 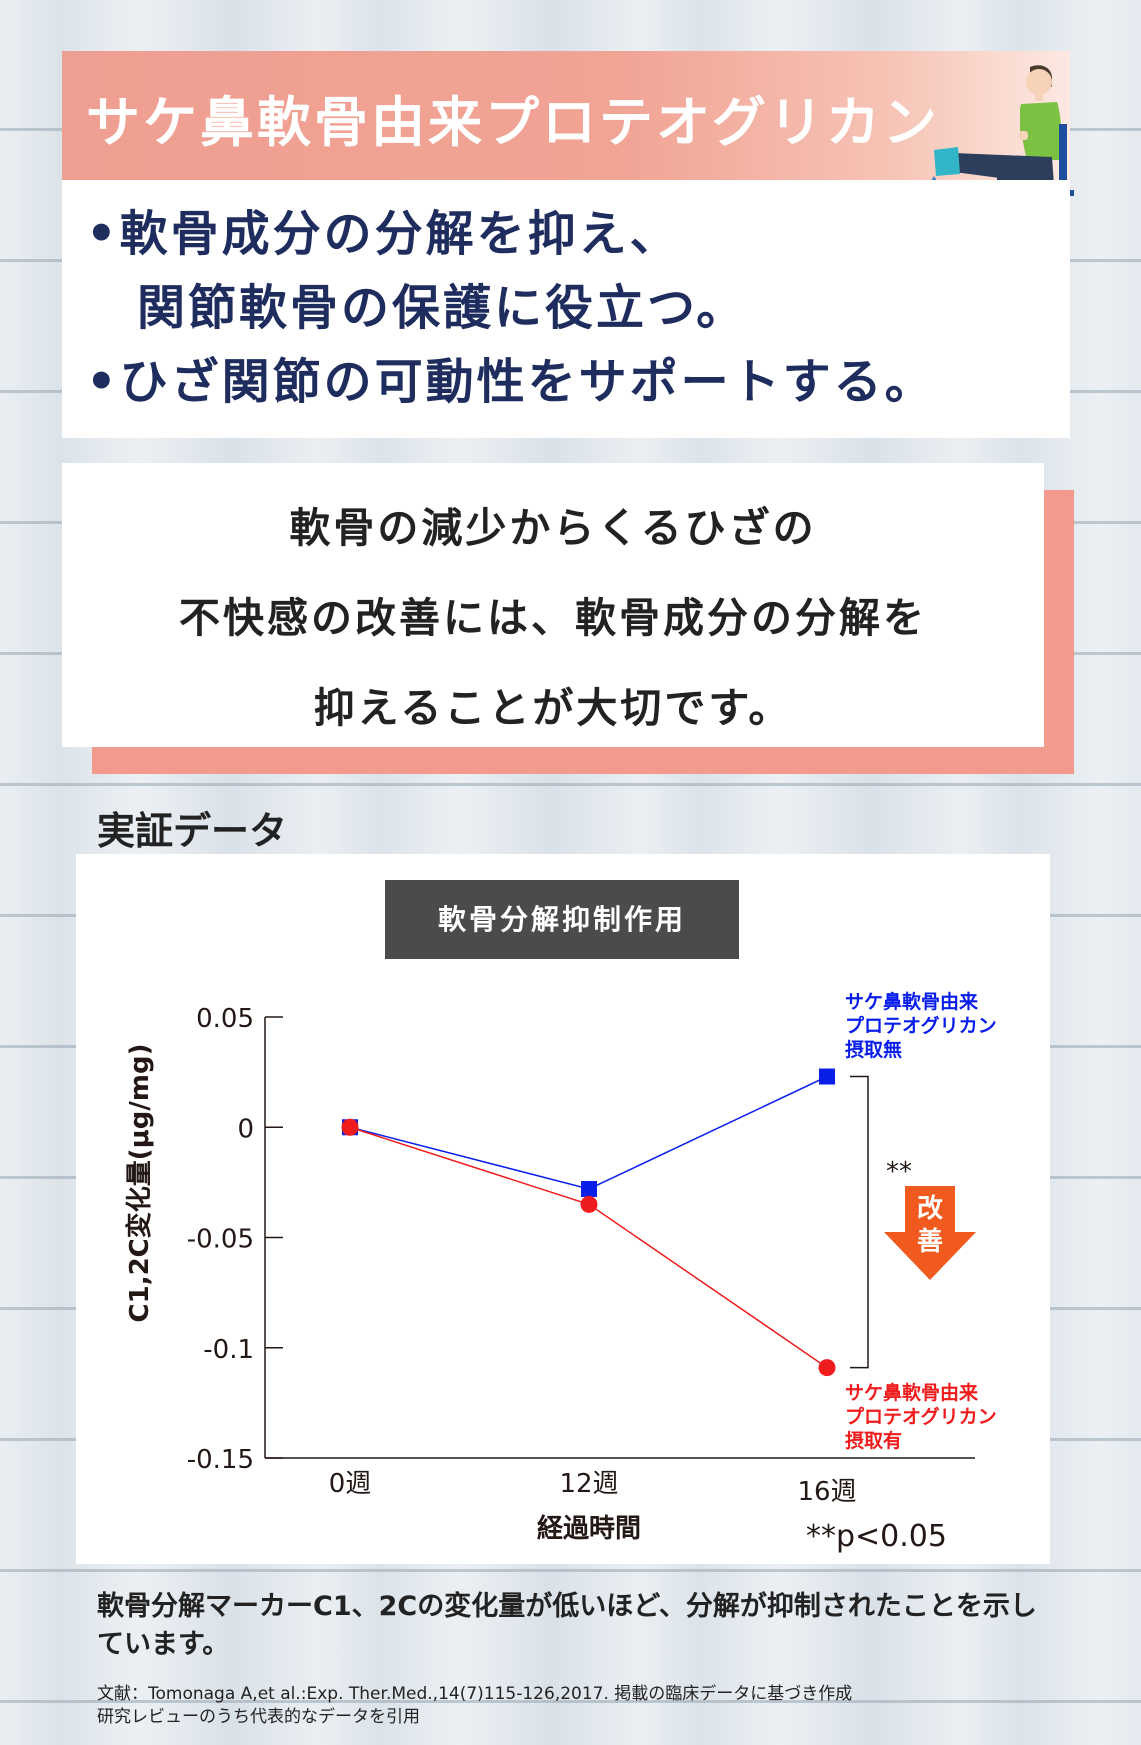 I want to click on message-box, so click(x=553, y=605).